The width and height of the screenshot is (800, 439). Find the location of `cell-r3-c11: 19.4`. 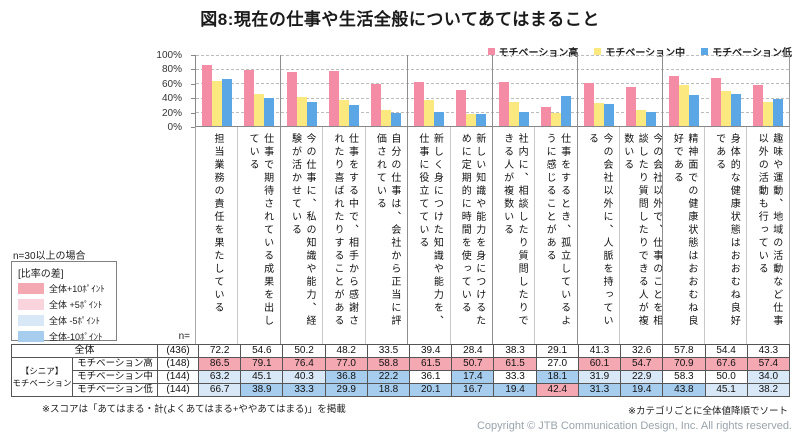

cell-r3-c11: 19.4 is located at coordinates (642, 390).